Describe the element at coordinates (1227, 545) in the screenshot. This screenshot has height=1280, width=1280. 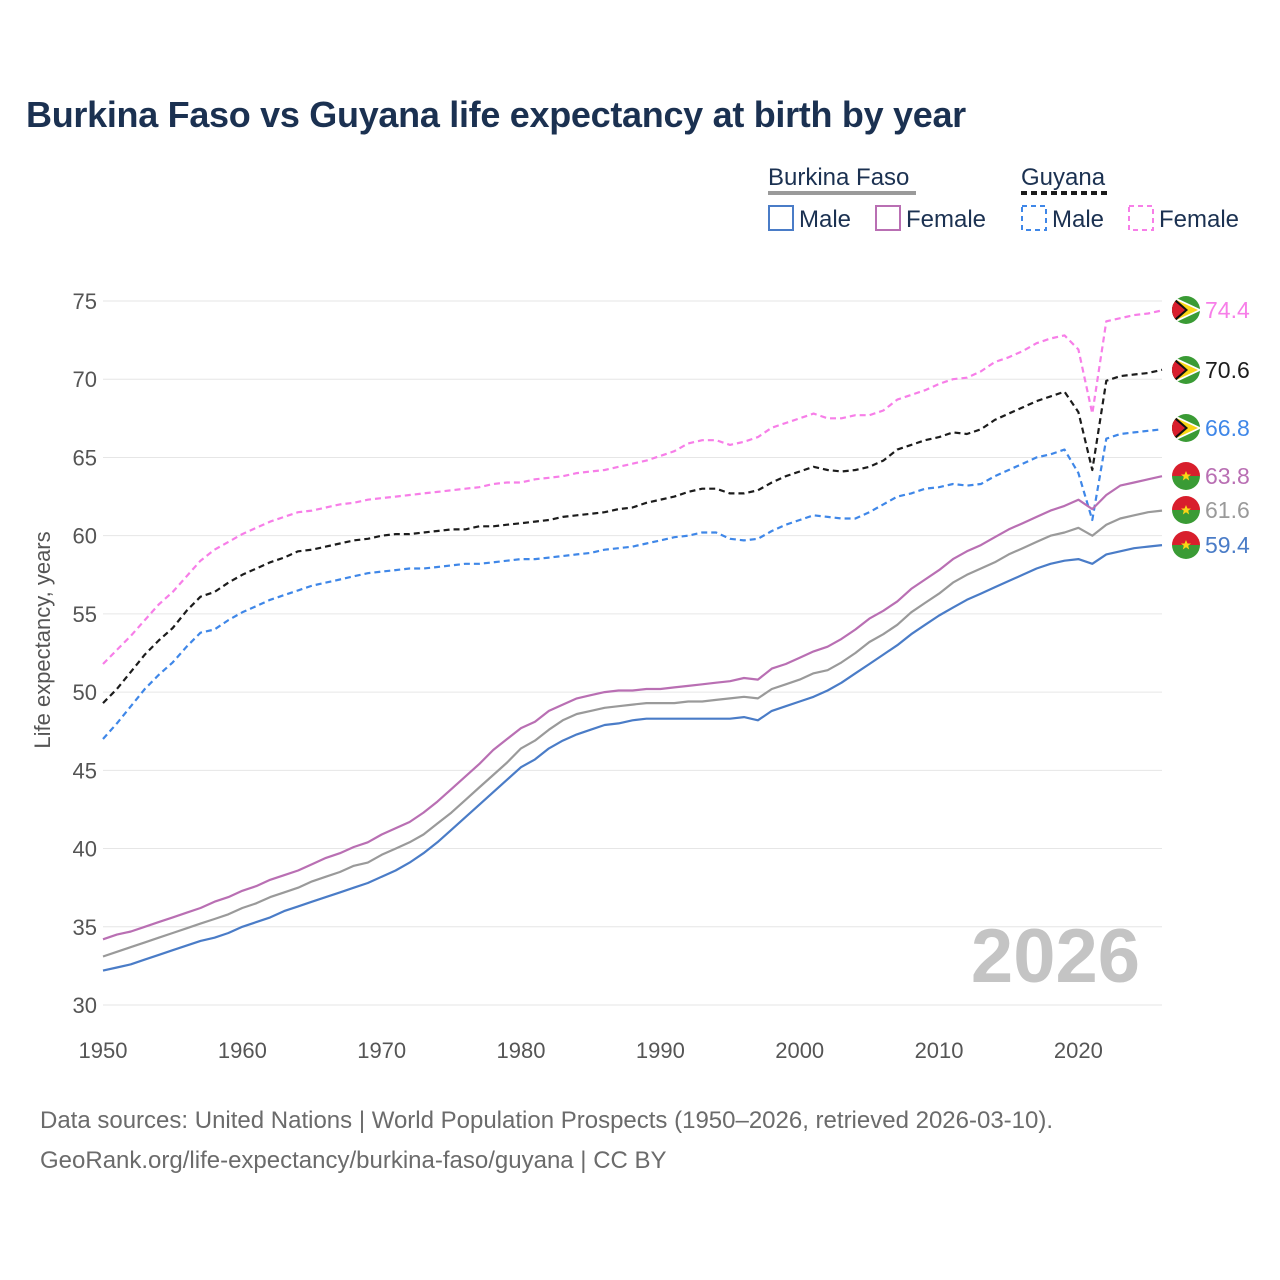
I see `end-label-burkina-faso-male: 59.4` at that location.